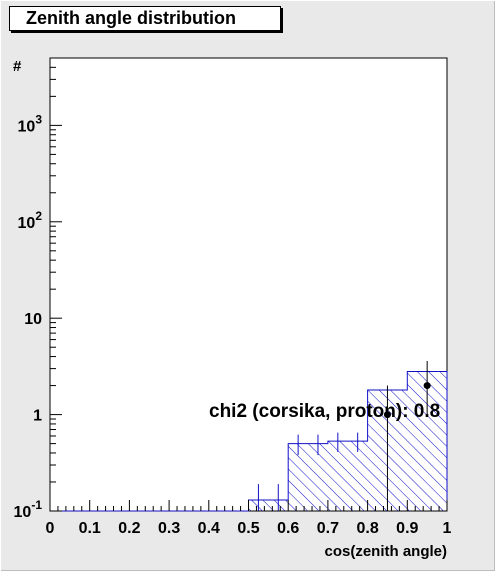  What do you see at coordinates (324, 411) in the screenshot?
I see `chi2-annotation: chi2 (corsika, proton): 0.8` at bounding box center [324, 411].